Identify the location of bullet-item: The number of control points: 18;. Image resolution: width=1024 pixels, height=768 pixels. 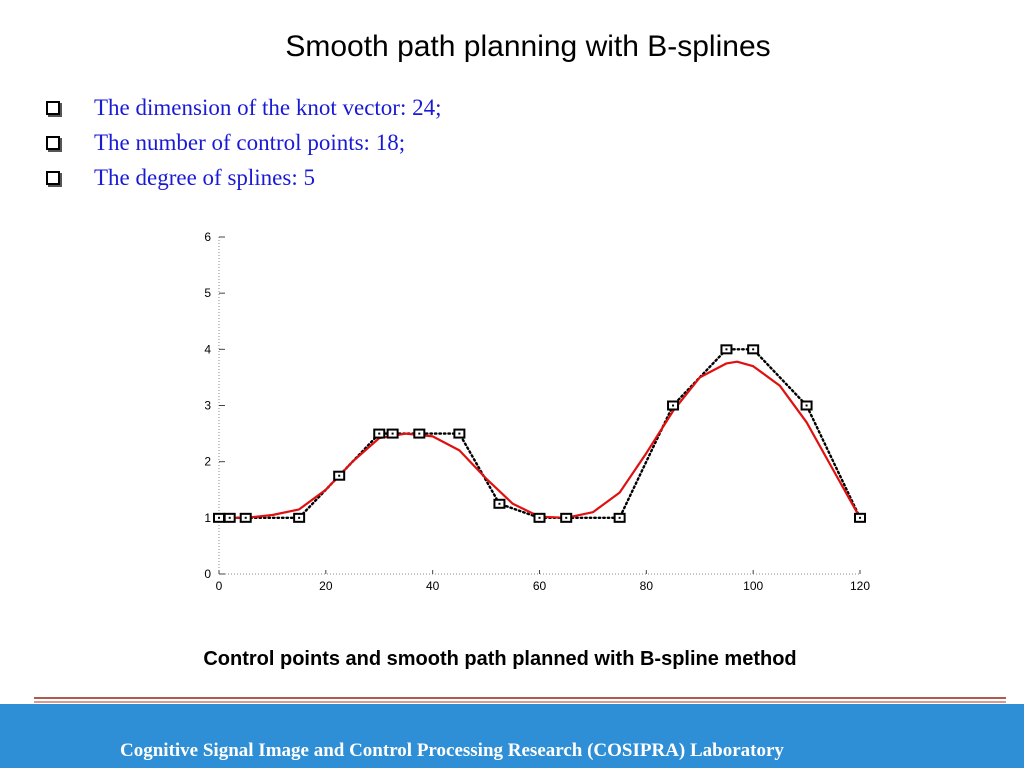
(243, 142).